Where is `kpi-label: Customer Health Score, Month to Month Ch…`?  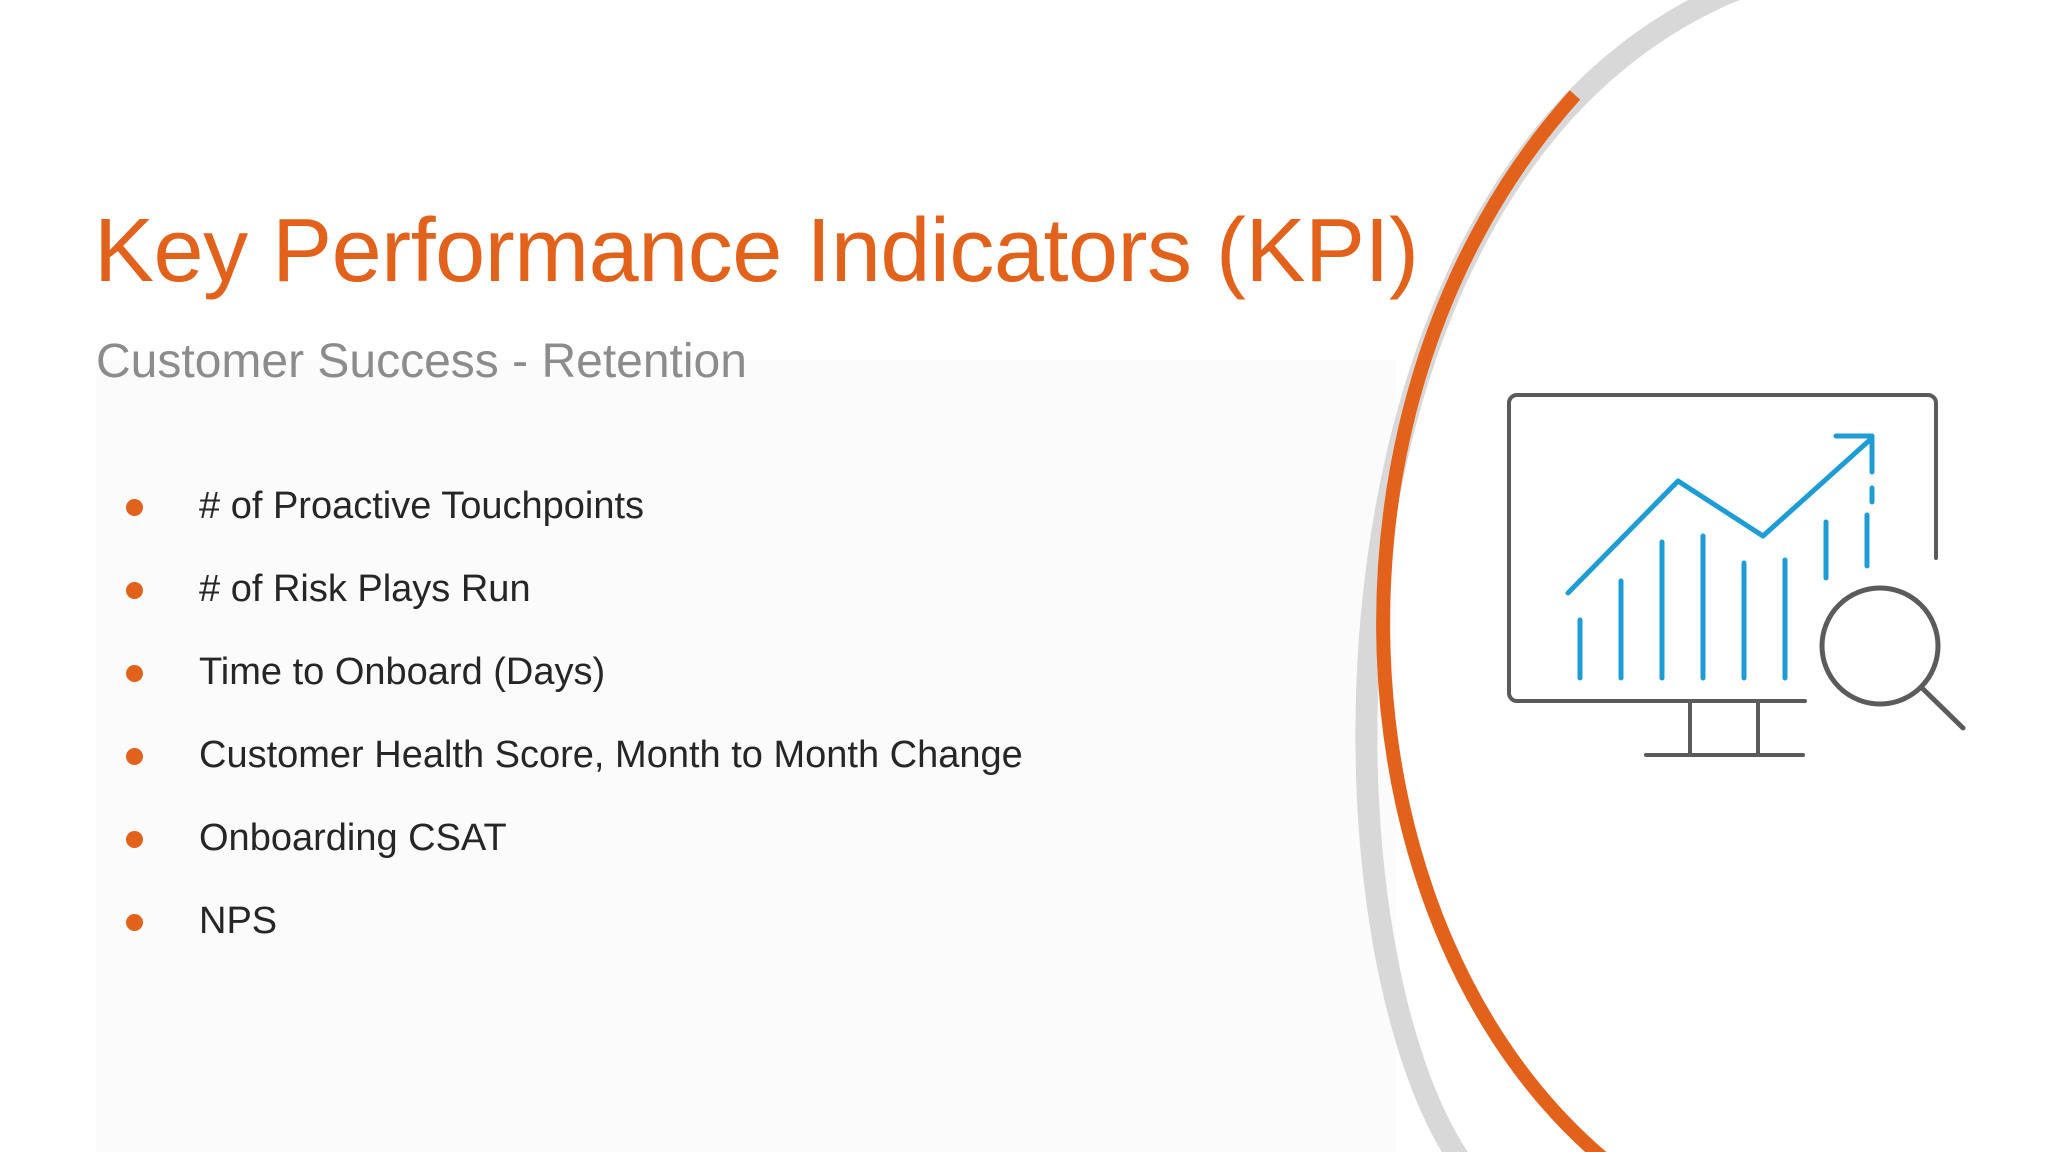
kpi-label: Customer Health Score, Month to Month Ch… is located at coordinates (611, 755).